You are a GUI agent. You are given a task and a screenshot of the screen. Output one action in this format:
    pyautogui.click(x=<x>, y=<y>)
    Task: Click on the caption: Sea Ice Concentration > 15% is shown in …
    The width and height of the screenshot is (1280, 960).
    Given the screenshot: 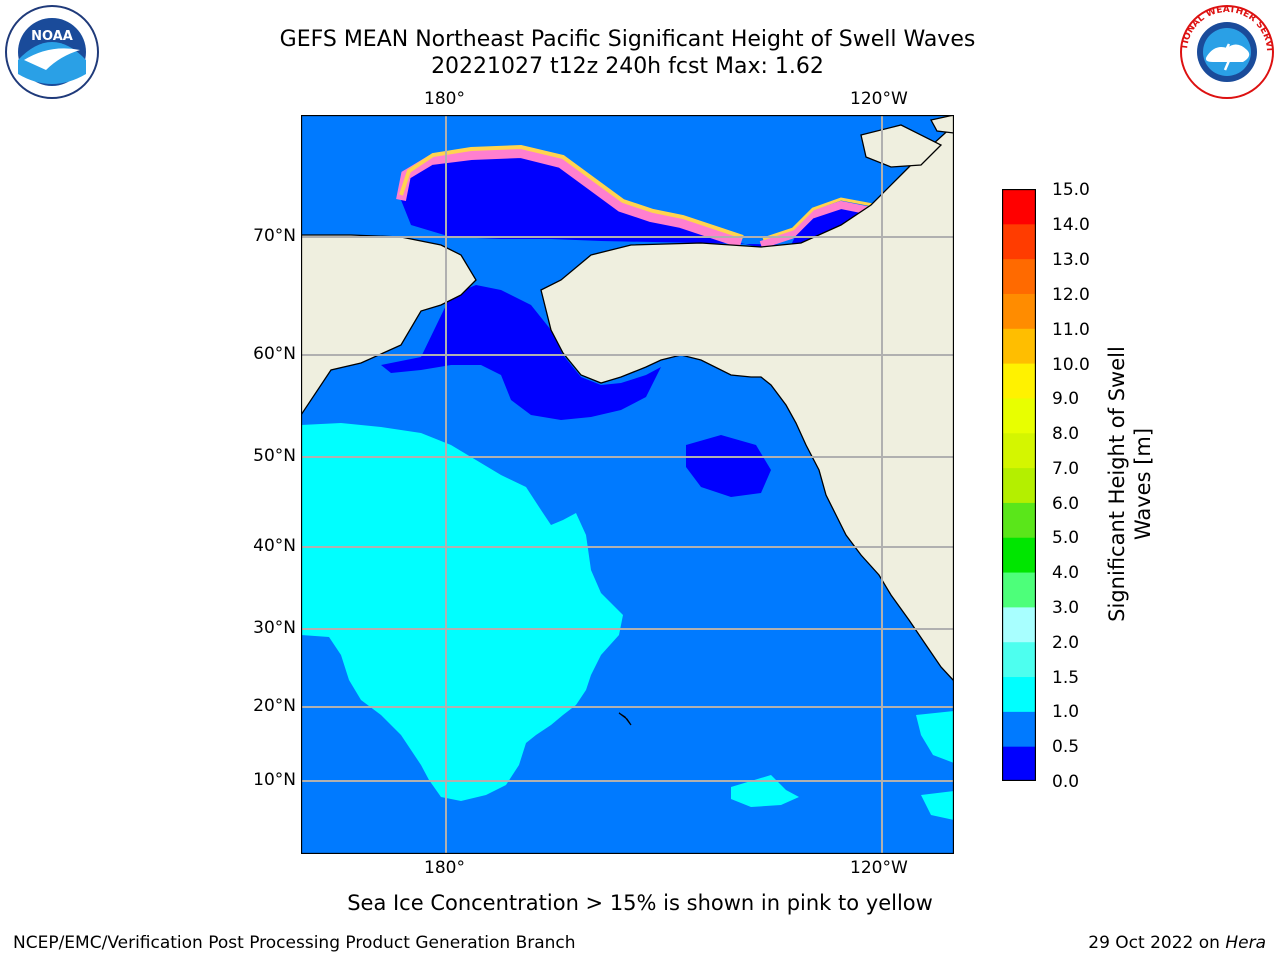 What is the action you would take?
    pyautogui.click(x=640, y=903)
    